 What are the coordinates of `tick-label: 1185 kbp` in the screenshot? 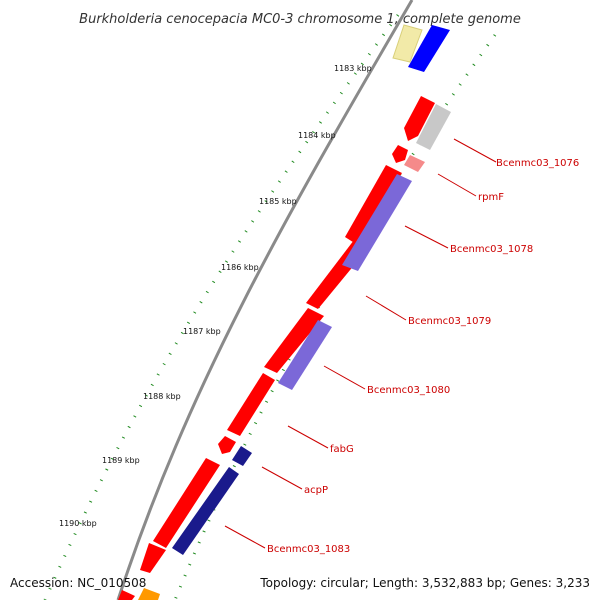 It's located at (278, 201).